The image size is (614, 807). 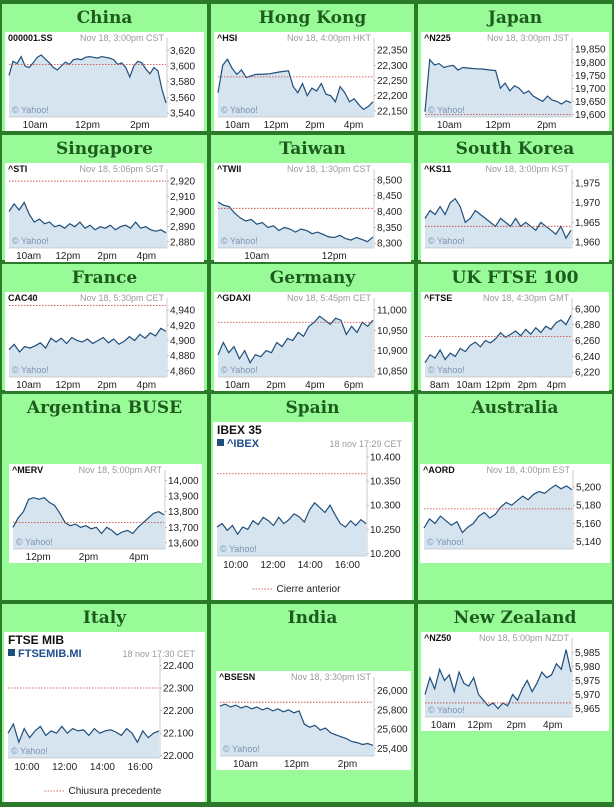 I want to click on region-title: India, so click(x=312, y=618).